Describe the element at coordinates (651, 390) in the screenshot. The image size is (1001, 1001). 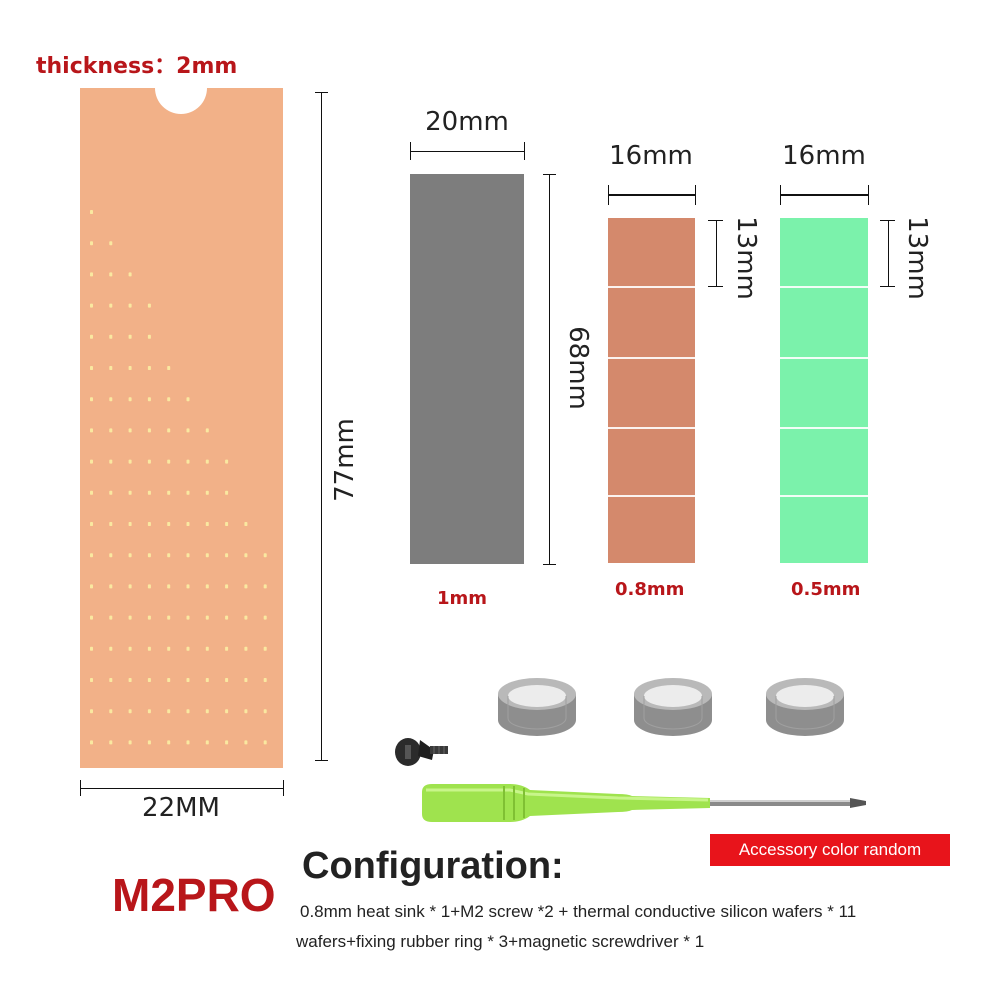
I see `copper-thermal-pads` at that location.